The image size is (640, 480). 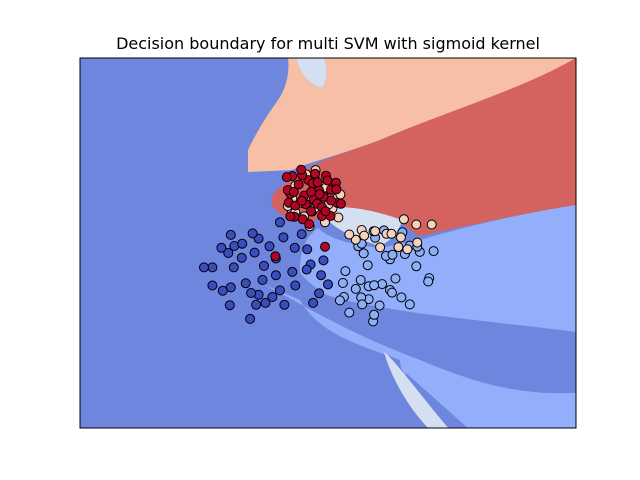 I want to click on data-points, so click(x=319, y=245).